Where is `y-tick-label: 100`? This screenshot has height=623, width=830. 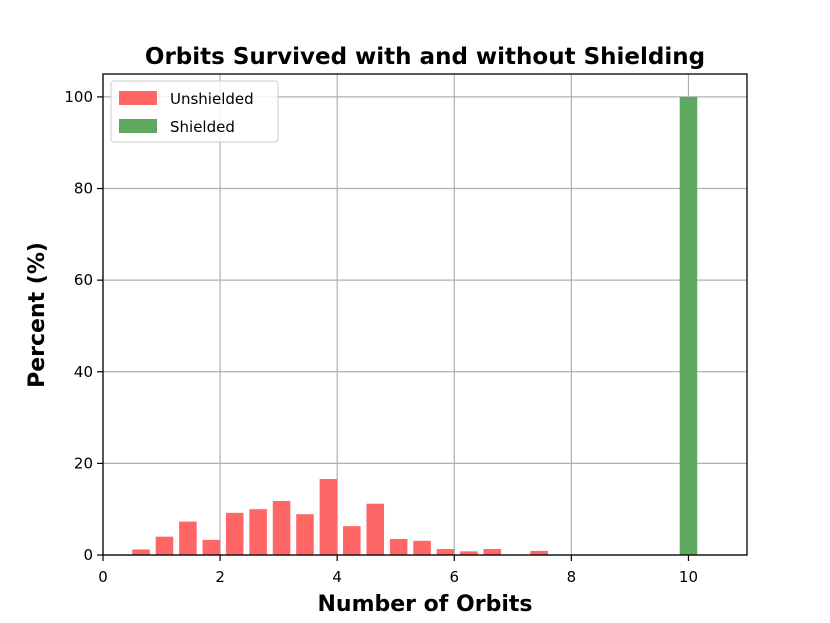
y-tick-label: 100 is located at coordinates (78, 97).